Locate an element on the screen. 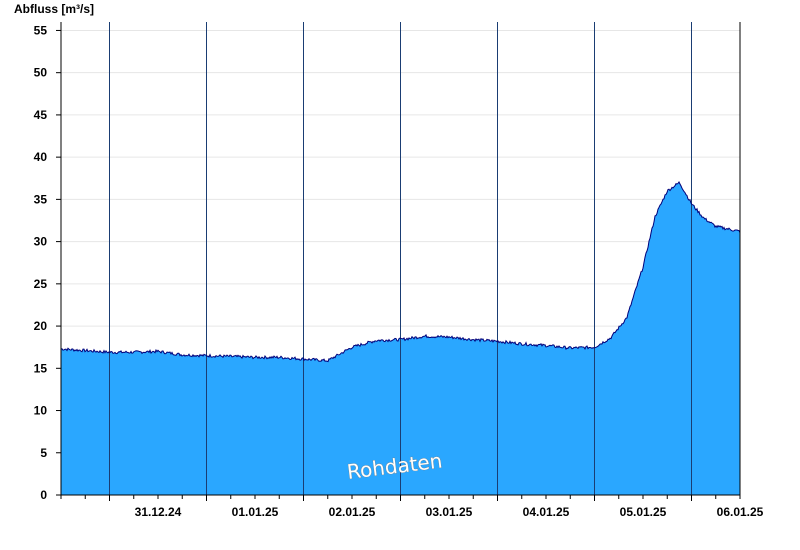  y-tick-label: 0 is located at coordinates (43, 495).